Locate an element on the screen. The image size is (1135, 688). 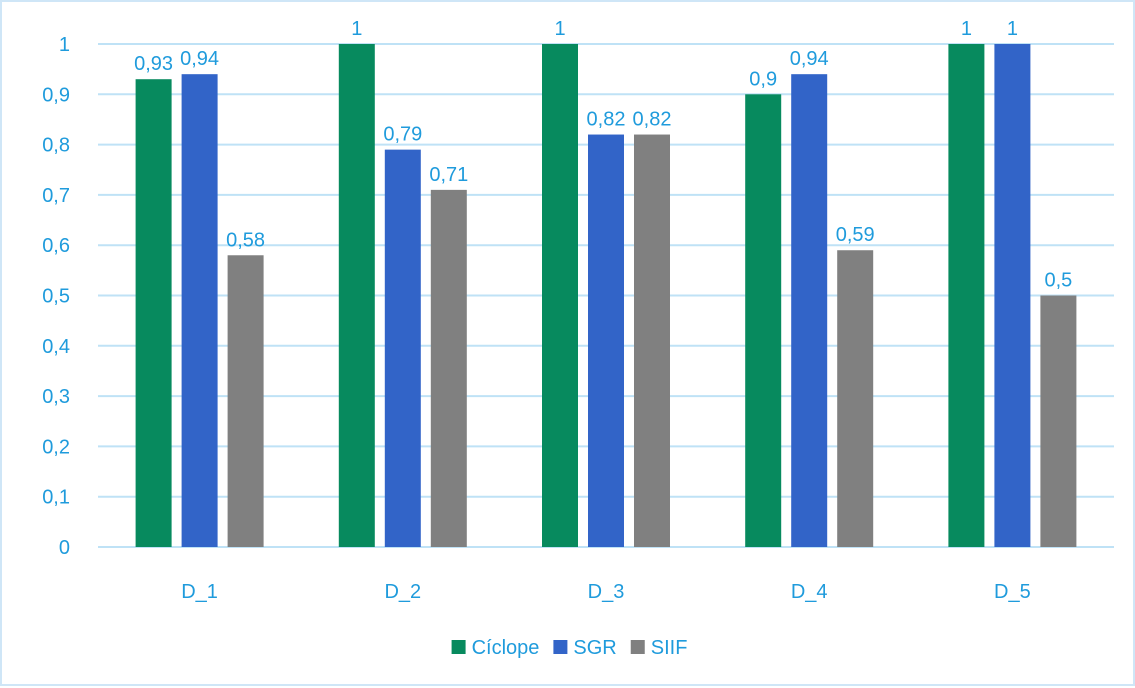
y-tick-label: 1 is located at coordinates (64, 45).